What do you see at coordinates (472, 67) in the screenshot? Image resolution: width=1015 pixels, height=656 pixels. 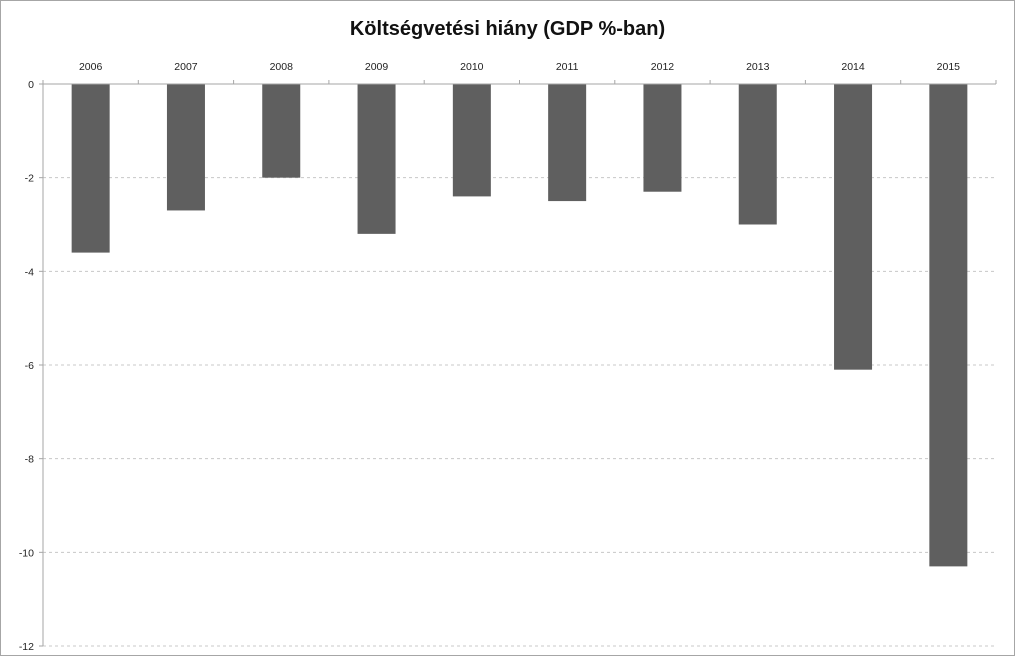 I see `x-tick-label: 2010` at bounding box center [472, 67].